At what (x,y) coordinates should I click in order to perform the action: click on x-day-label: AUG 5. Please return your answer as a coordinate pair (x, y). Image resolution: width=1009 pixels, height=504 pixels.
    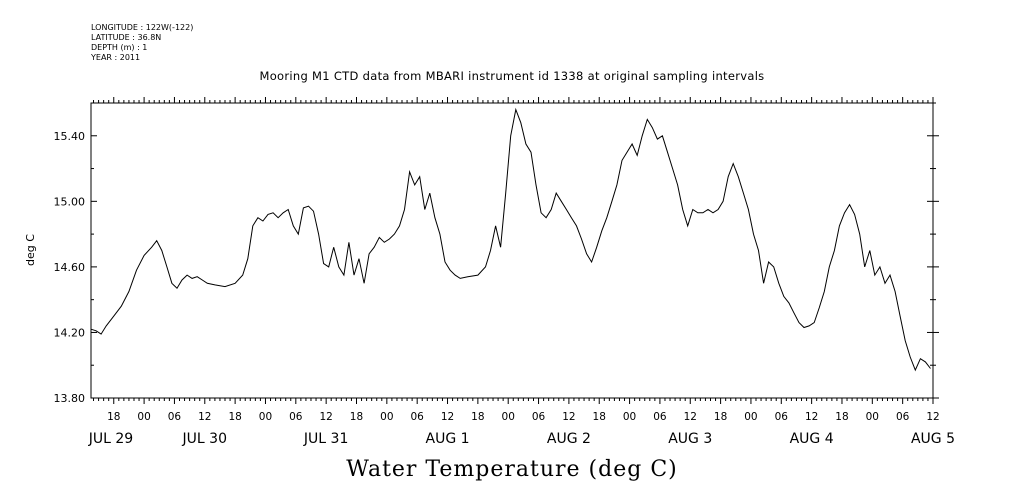
    Looking at the image, I should click on (933, 439).